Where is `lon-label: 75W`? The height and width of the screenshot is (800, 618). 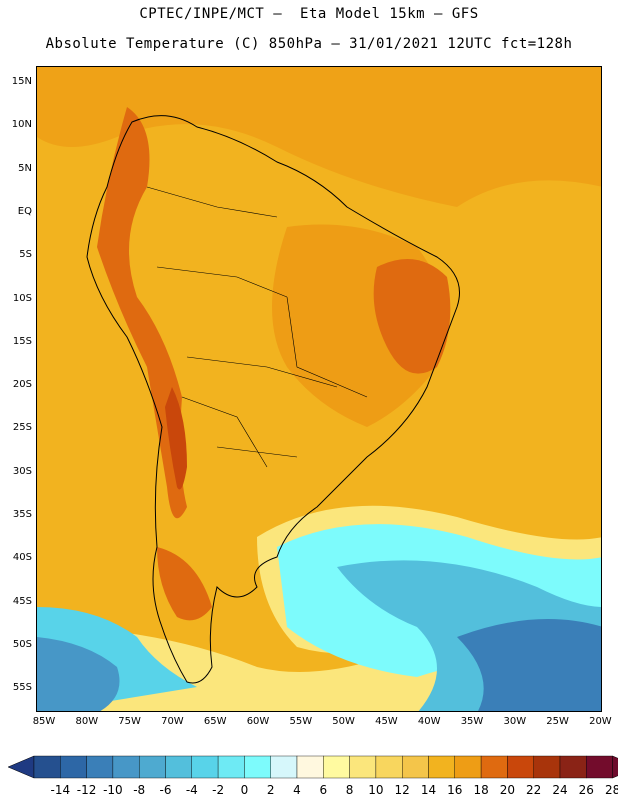 lon-label: 75W is located at coordinates (129, 721).